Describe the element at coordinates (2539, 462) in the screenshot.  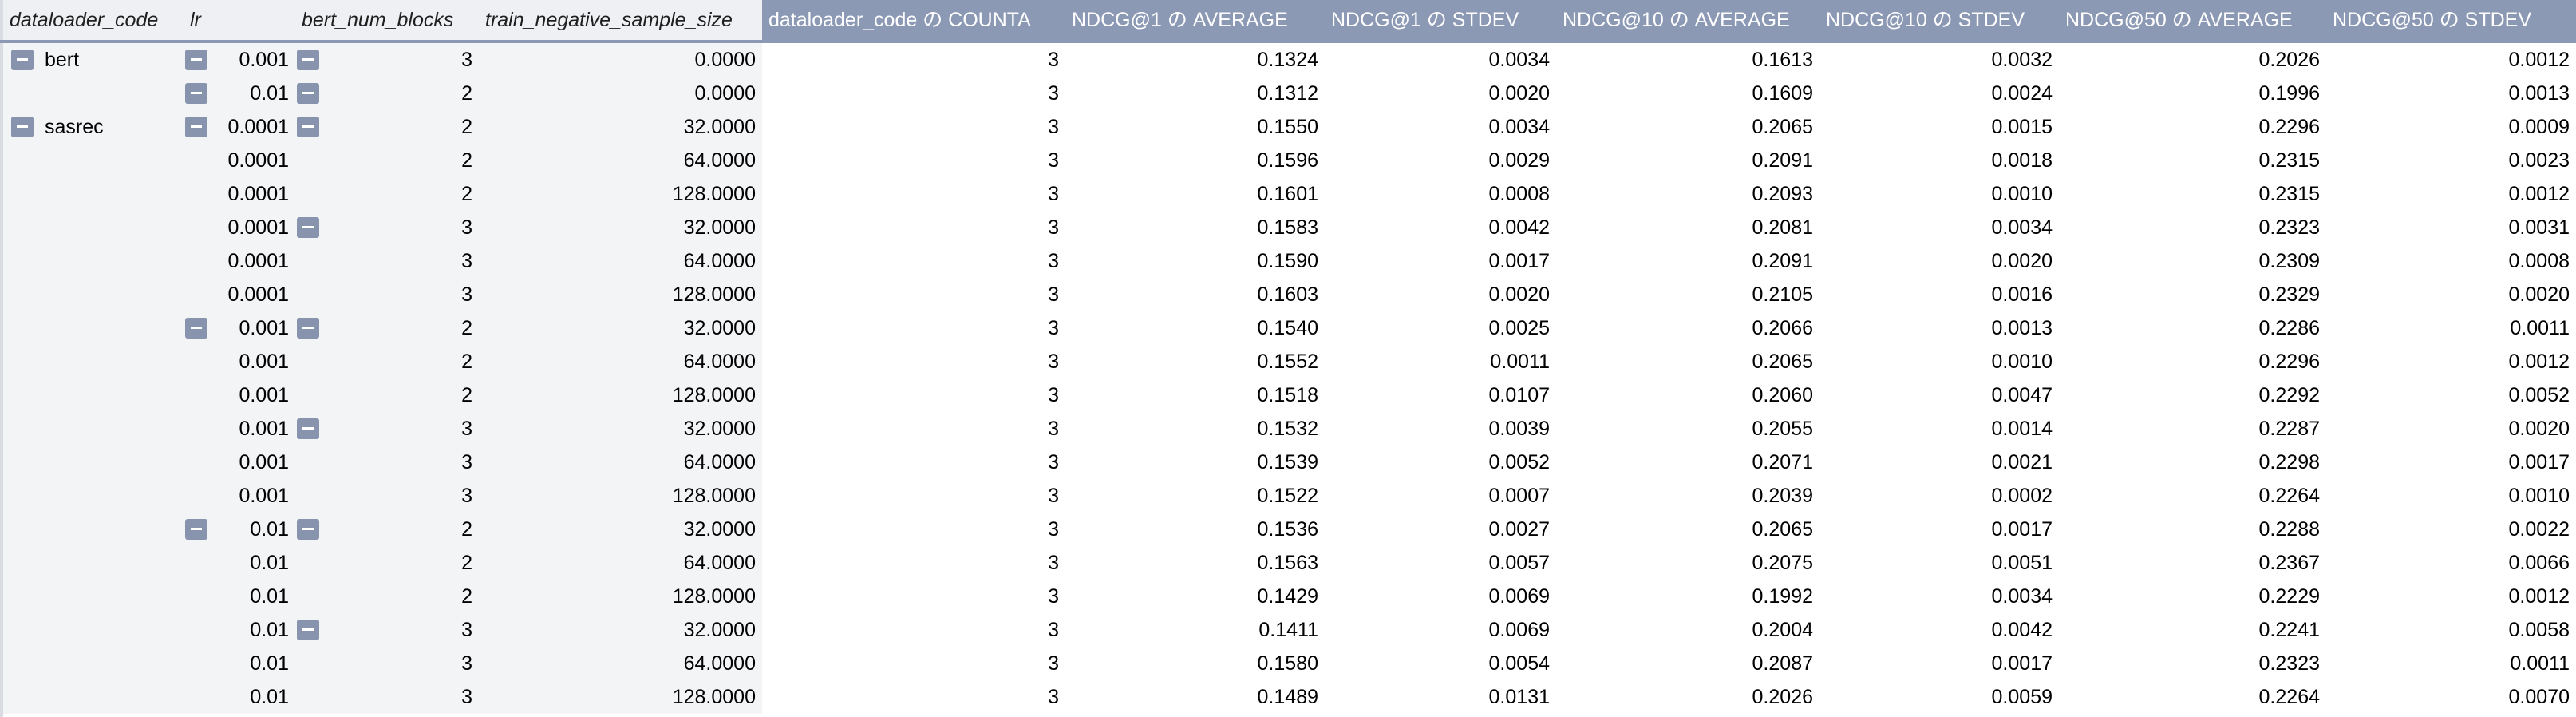
I see `ndcg50-stdev-cell: 0.0017` at that location.